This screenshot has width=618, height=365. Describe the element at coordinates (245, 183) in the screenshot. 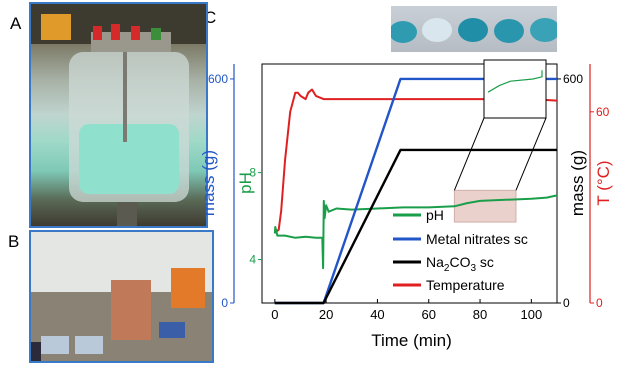

I see `ph-axis-label: pH` at that location.